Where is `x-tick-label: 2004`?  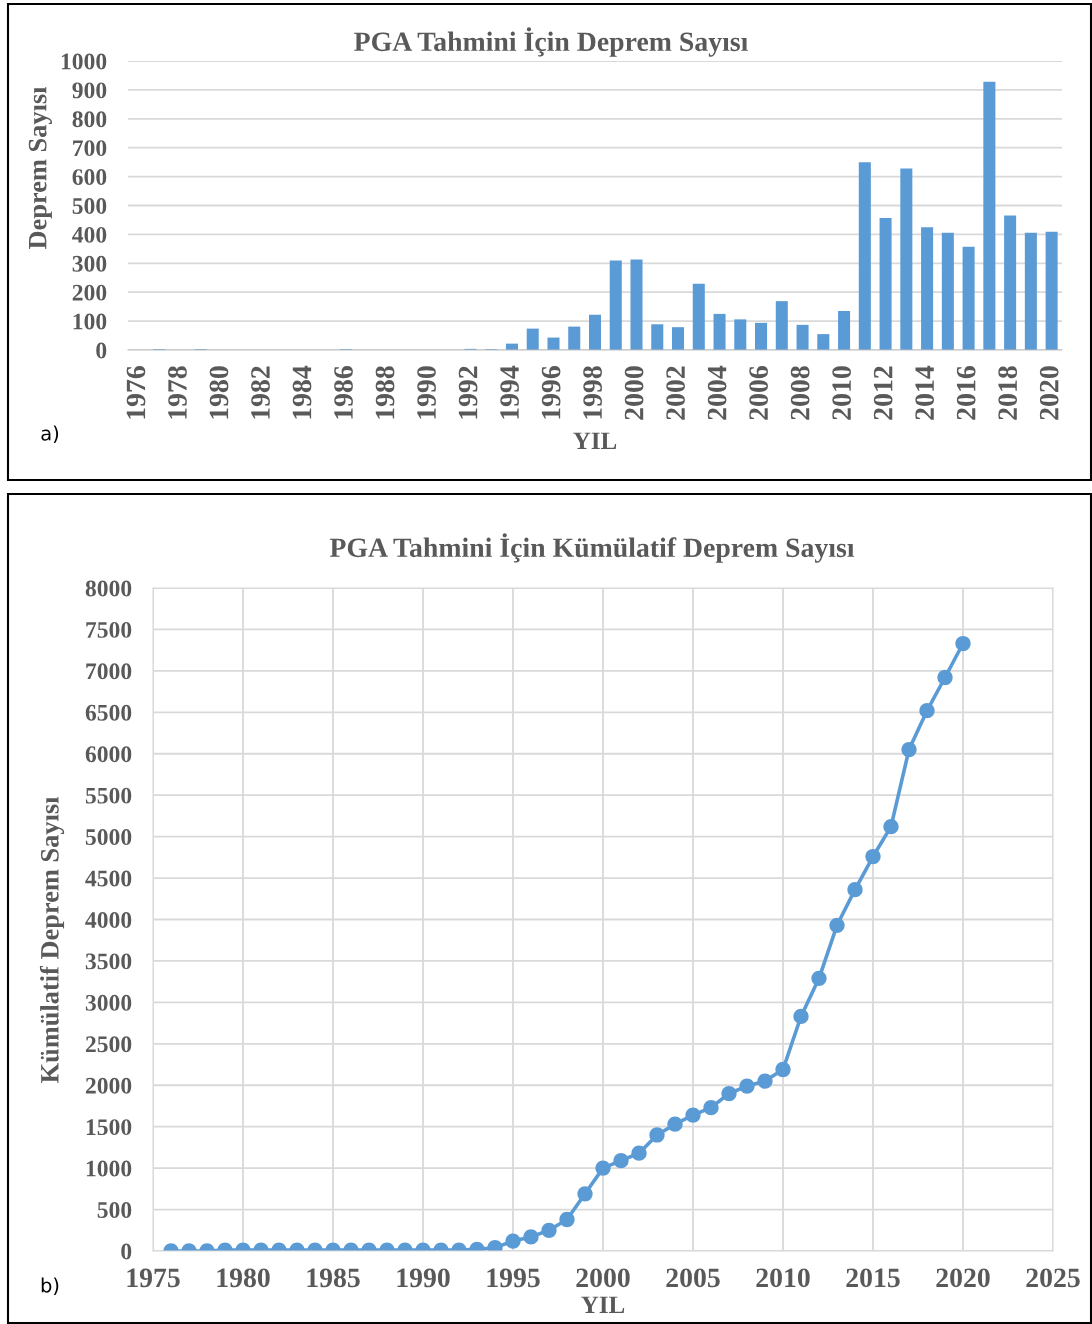 x-tick-label: 2004 is located at coordinates (717, 392).